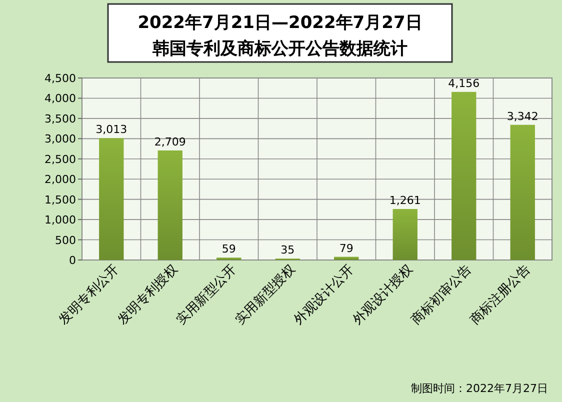  What do you see at coordinates (65, 240) in the screenshot?
I see `y-tick-label: 500` at bounding box center [65, 240].